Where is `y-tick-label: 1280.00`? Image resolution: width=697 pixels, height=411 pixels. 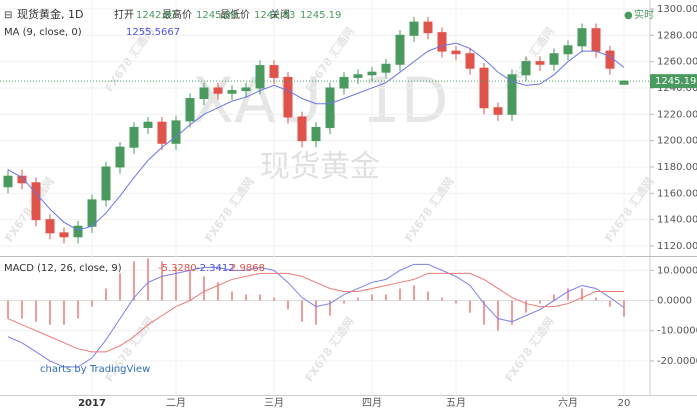 y-tick-label: 1280.00 is located at coordinates (677, 35).